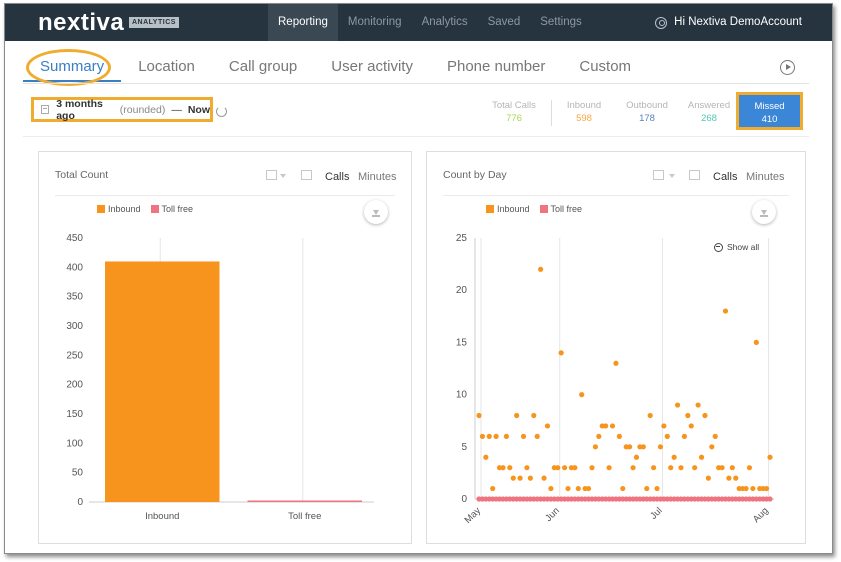 The image size is (841, 562). Describe the element at coordinates (74, 297) in the screenshot. I see `y-tick-label: 350` at that location.